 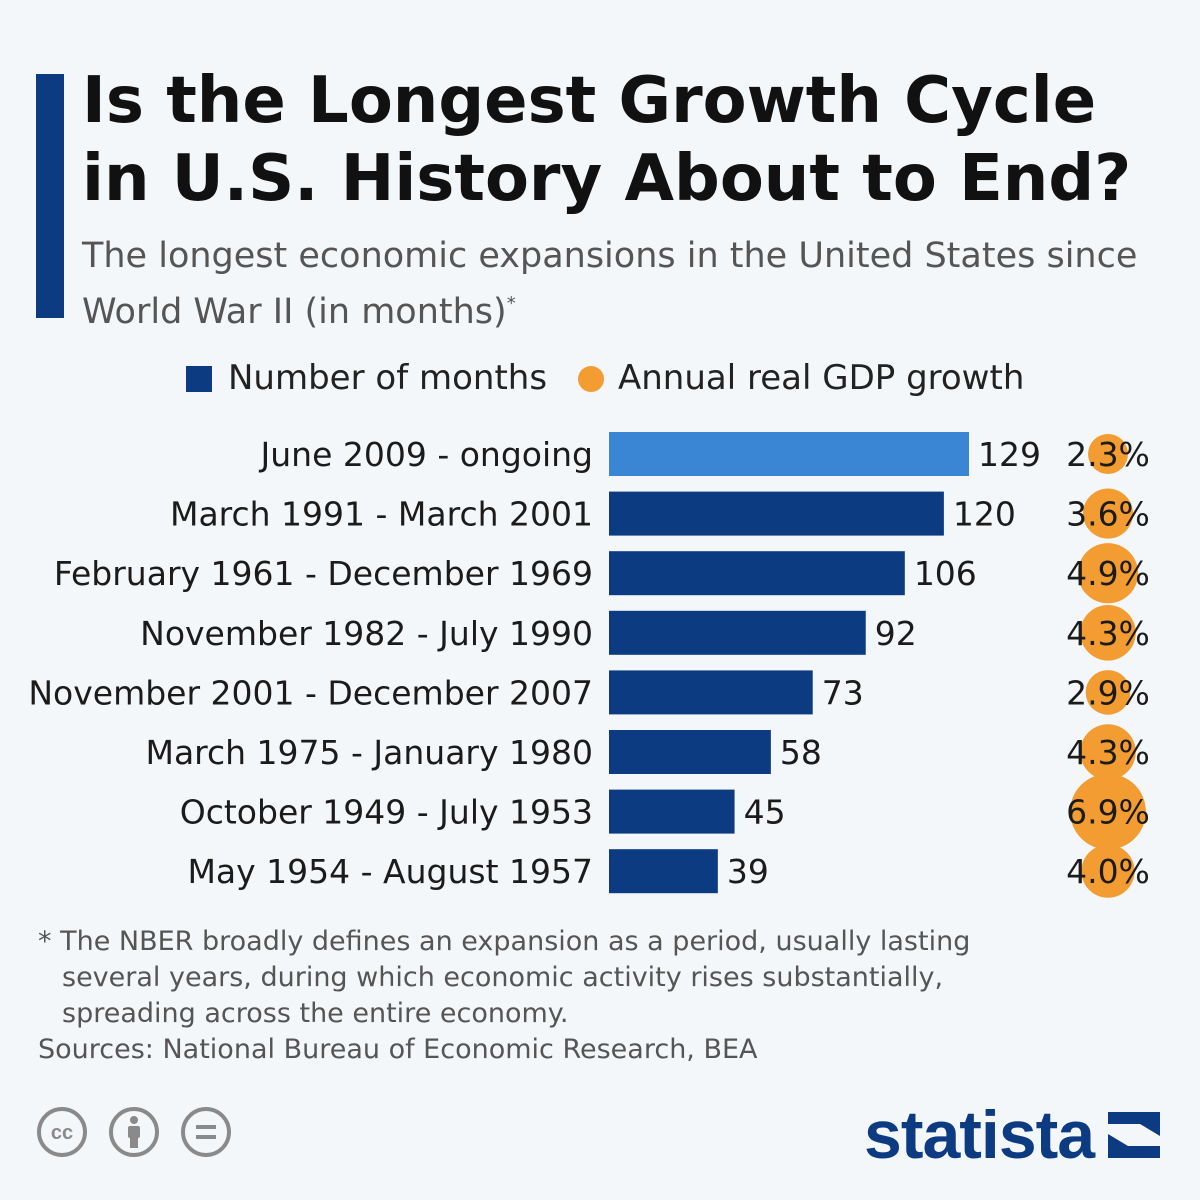 I want to click on gdp-value-label: 4.0%, so click(x=1108, y=871).